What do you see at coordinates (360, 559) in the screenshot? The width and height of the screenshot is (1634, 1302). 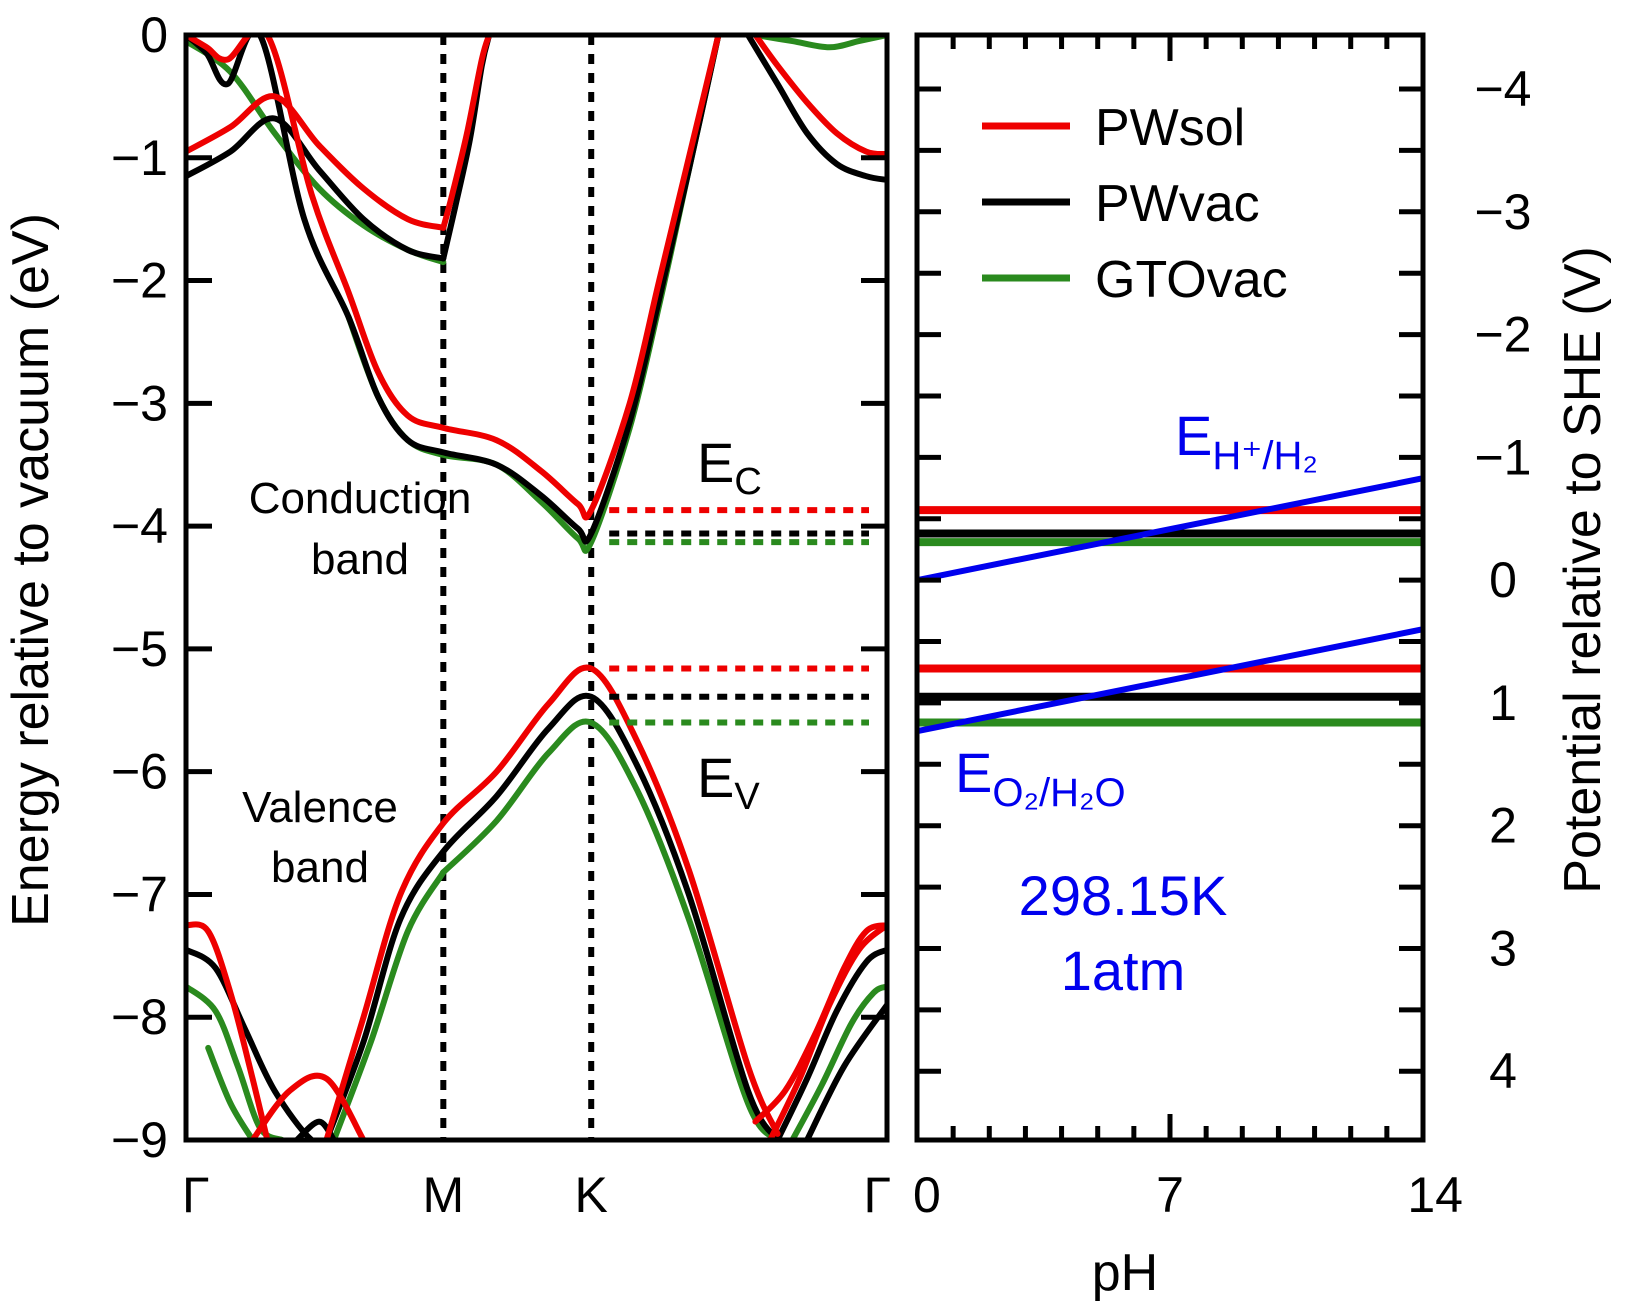 I see `conduction-band-label-line2: band` at bounding box center [360, 559].